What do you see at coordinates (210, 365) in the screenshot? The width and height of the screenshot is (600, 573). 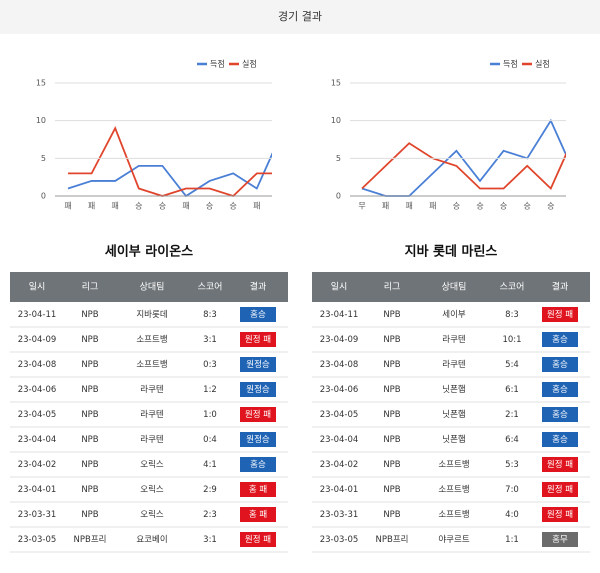 I see `cell: 0:3` at bounding box center [210, 365].